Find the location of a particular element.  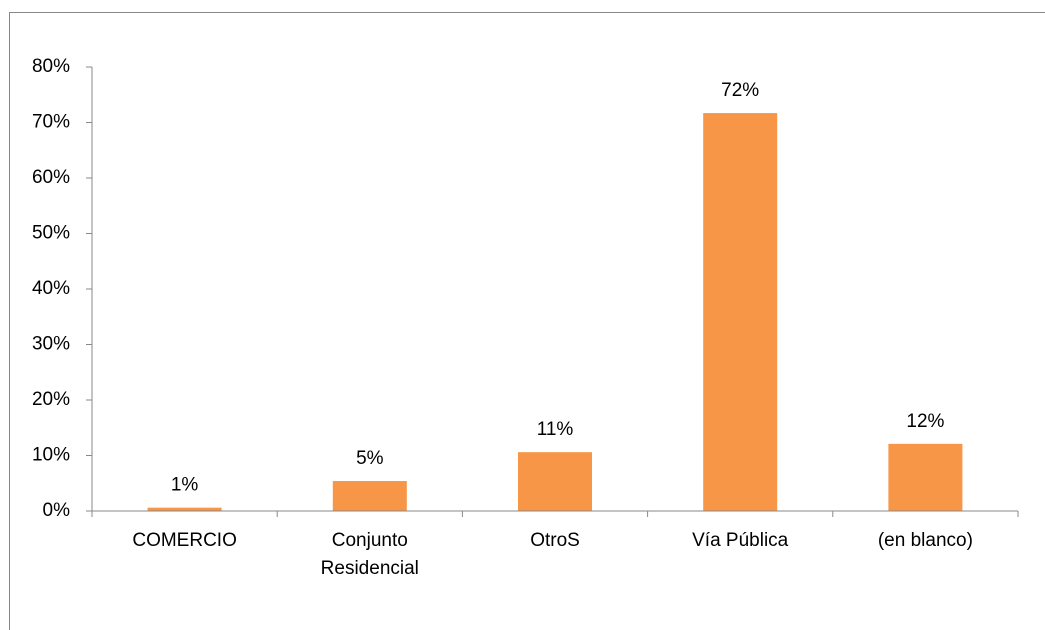

x-tick-label: Vía Pública is located at coordinates (740, 540).